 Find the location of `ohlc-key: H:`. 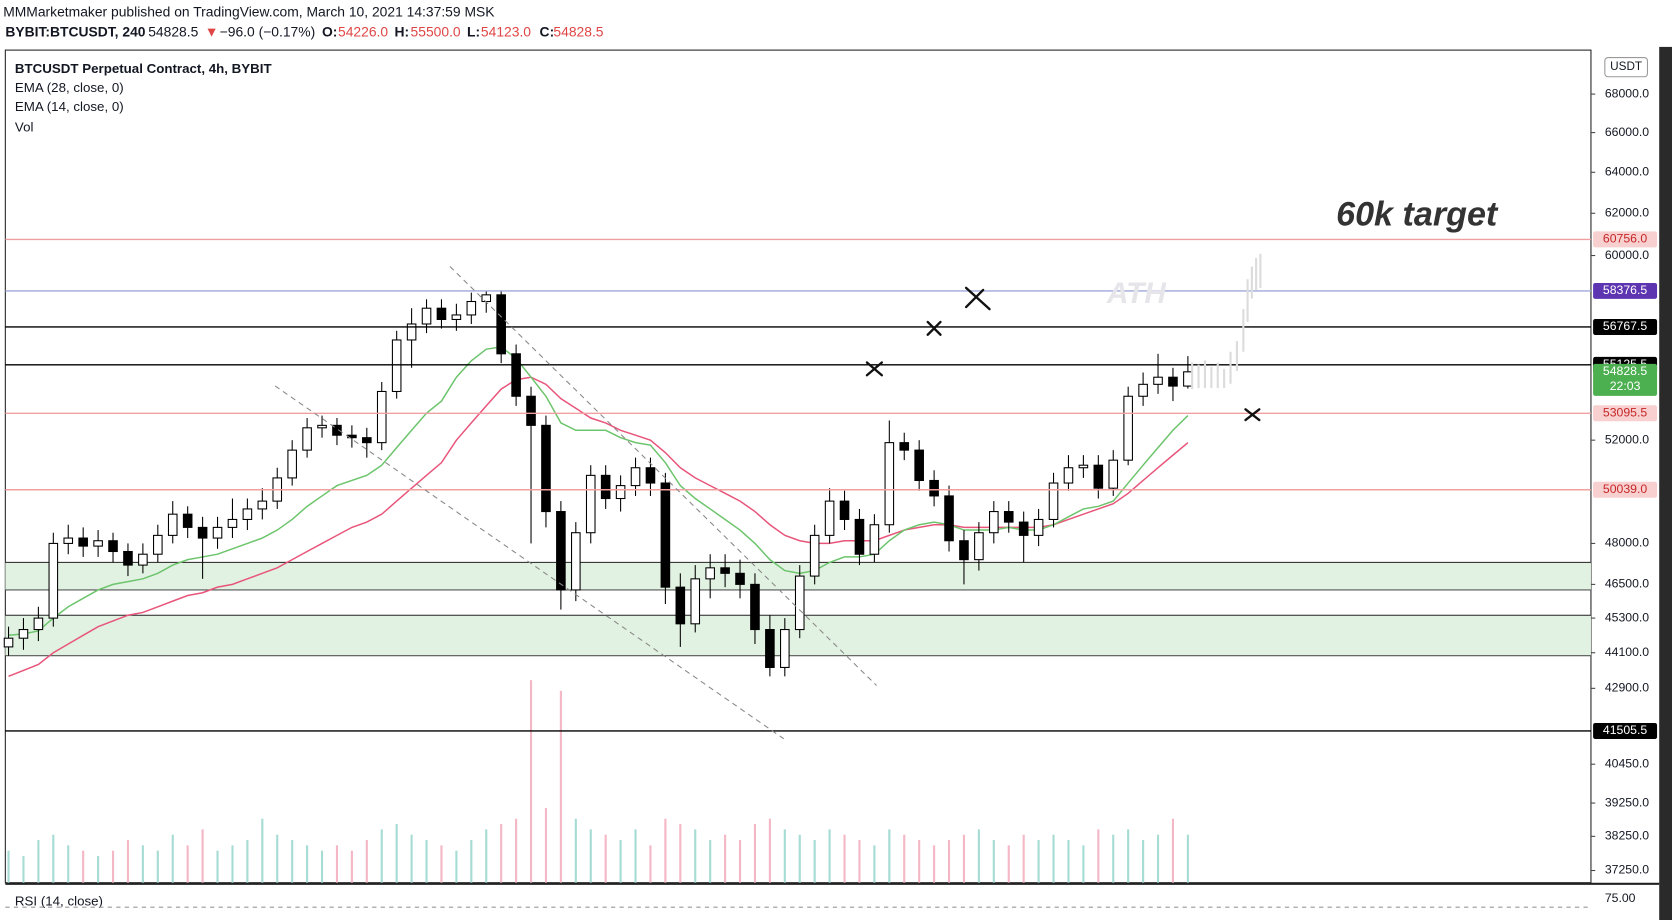

ohlc-key: H: is located at coordinates (402, 32).